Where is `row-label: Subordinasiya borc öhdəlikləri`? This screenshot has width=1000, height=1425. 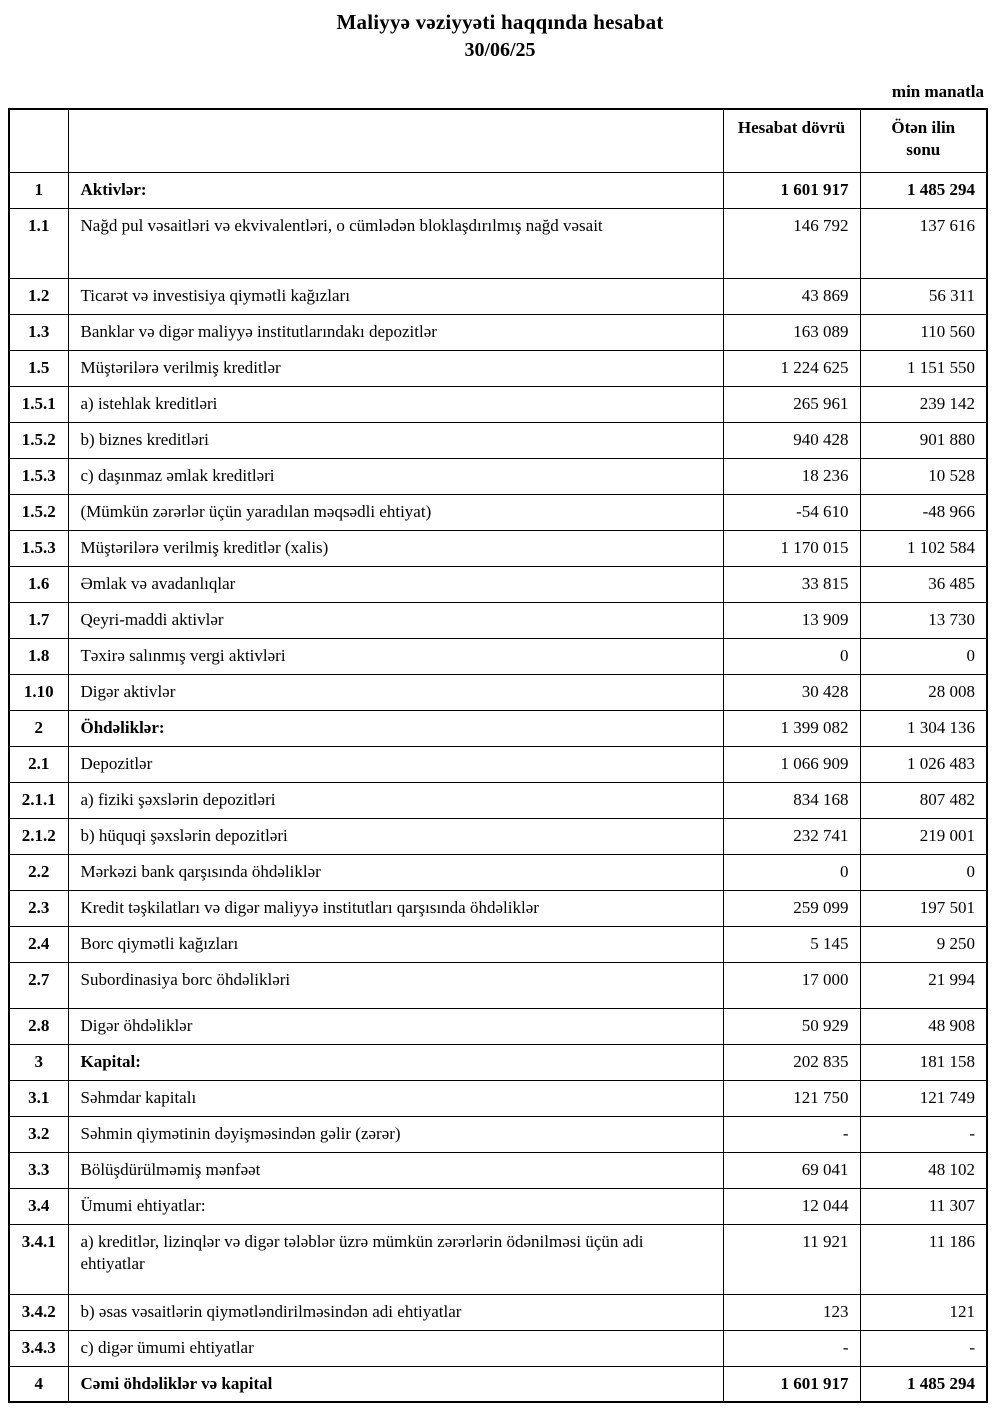 row-label: Subordinasiya borc öhdəlikləri is located at coordinates (395, 985).